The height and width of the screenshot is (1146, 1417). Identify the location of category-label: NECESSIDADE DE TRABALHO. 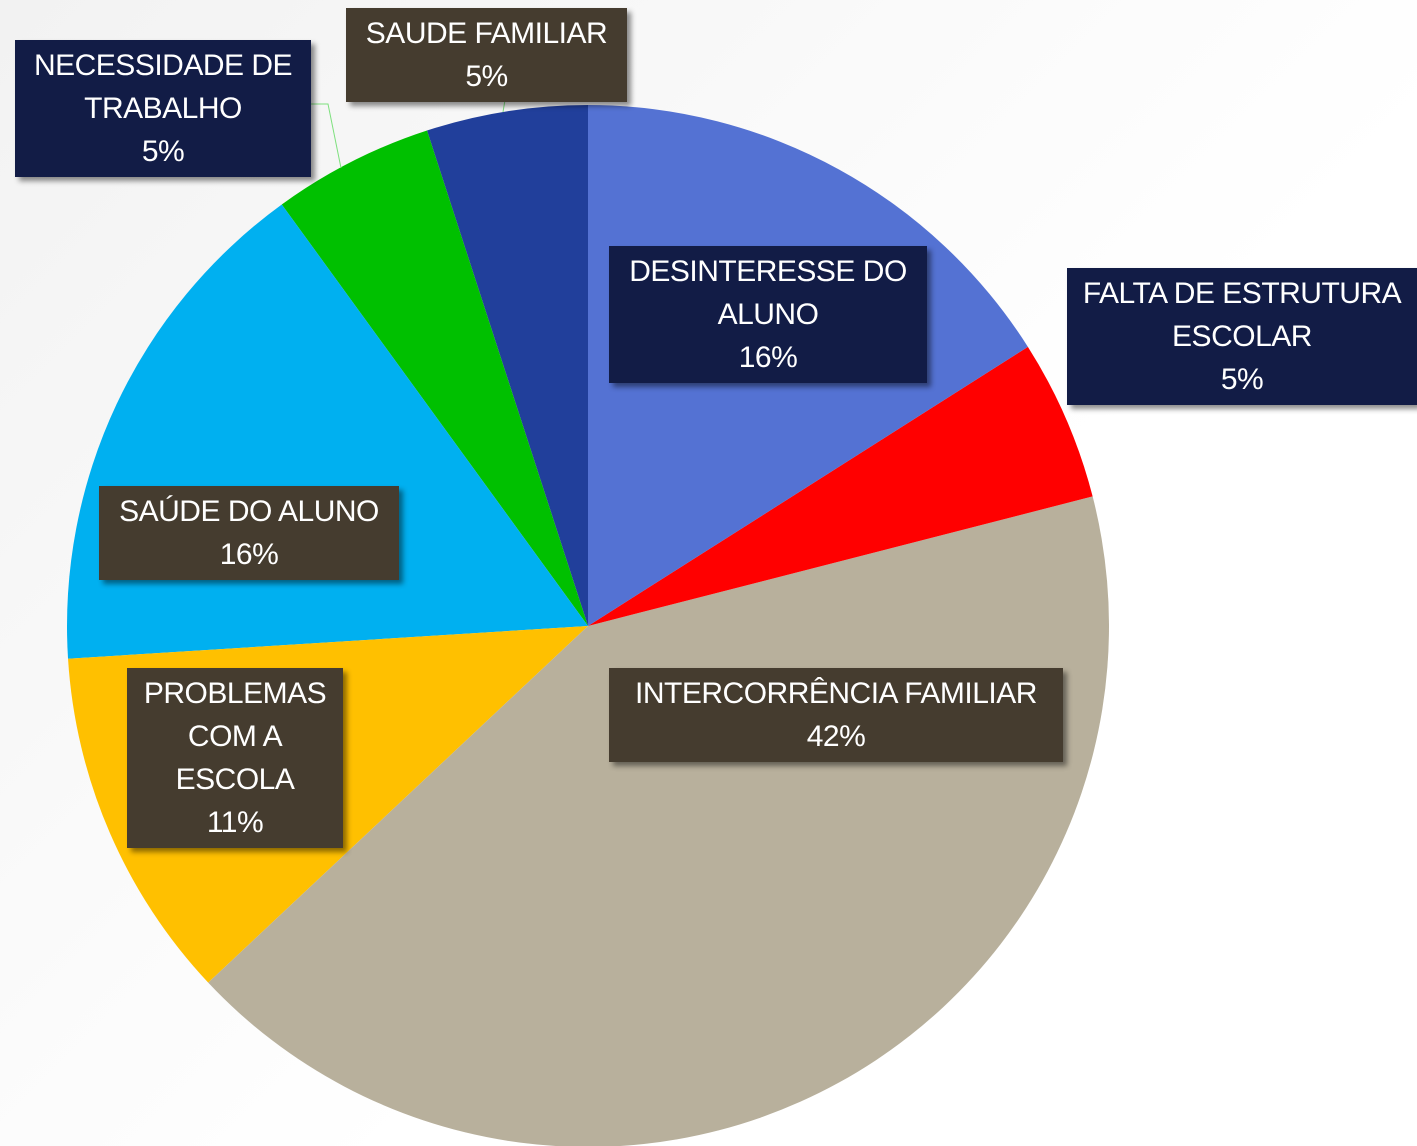
(163, 87).